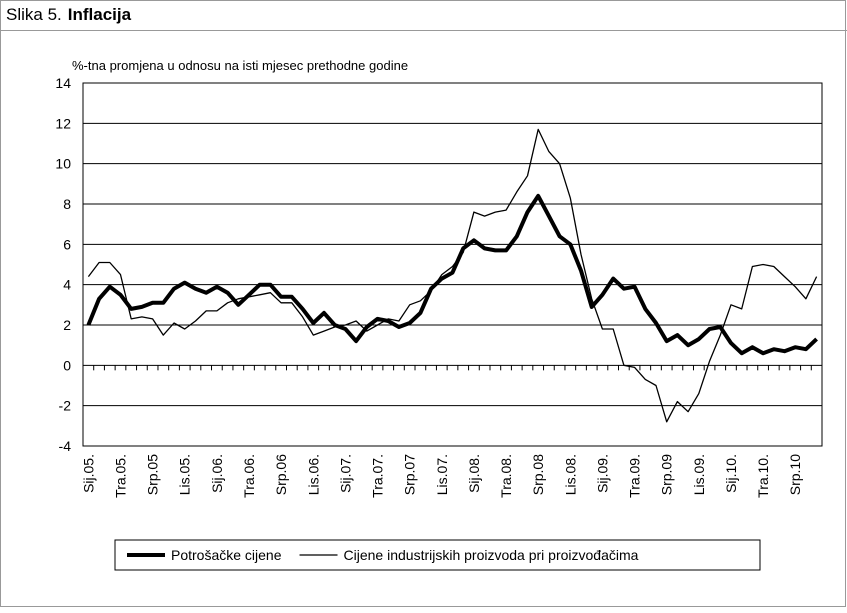 The width and height of the screenshot is (847, 613). Describe the element at coordinates (345, 473) in the screenshot. I see `x-tick-label: Sij.07.` at that location.